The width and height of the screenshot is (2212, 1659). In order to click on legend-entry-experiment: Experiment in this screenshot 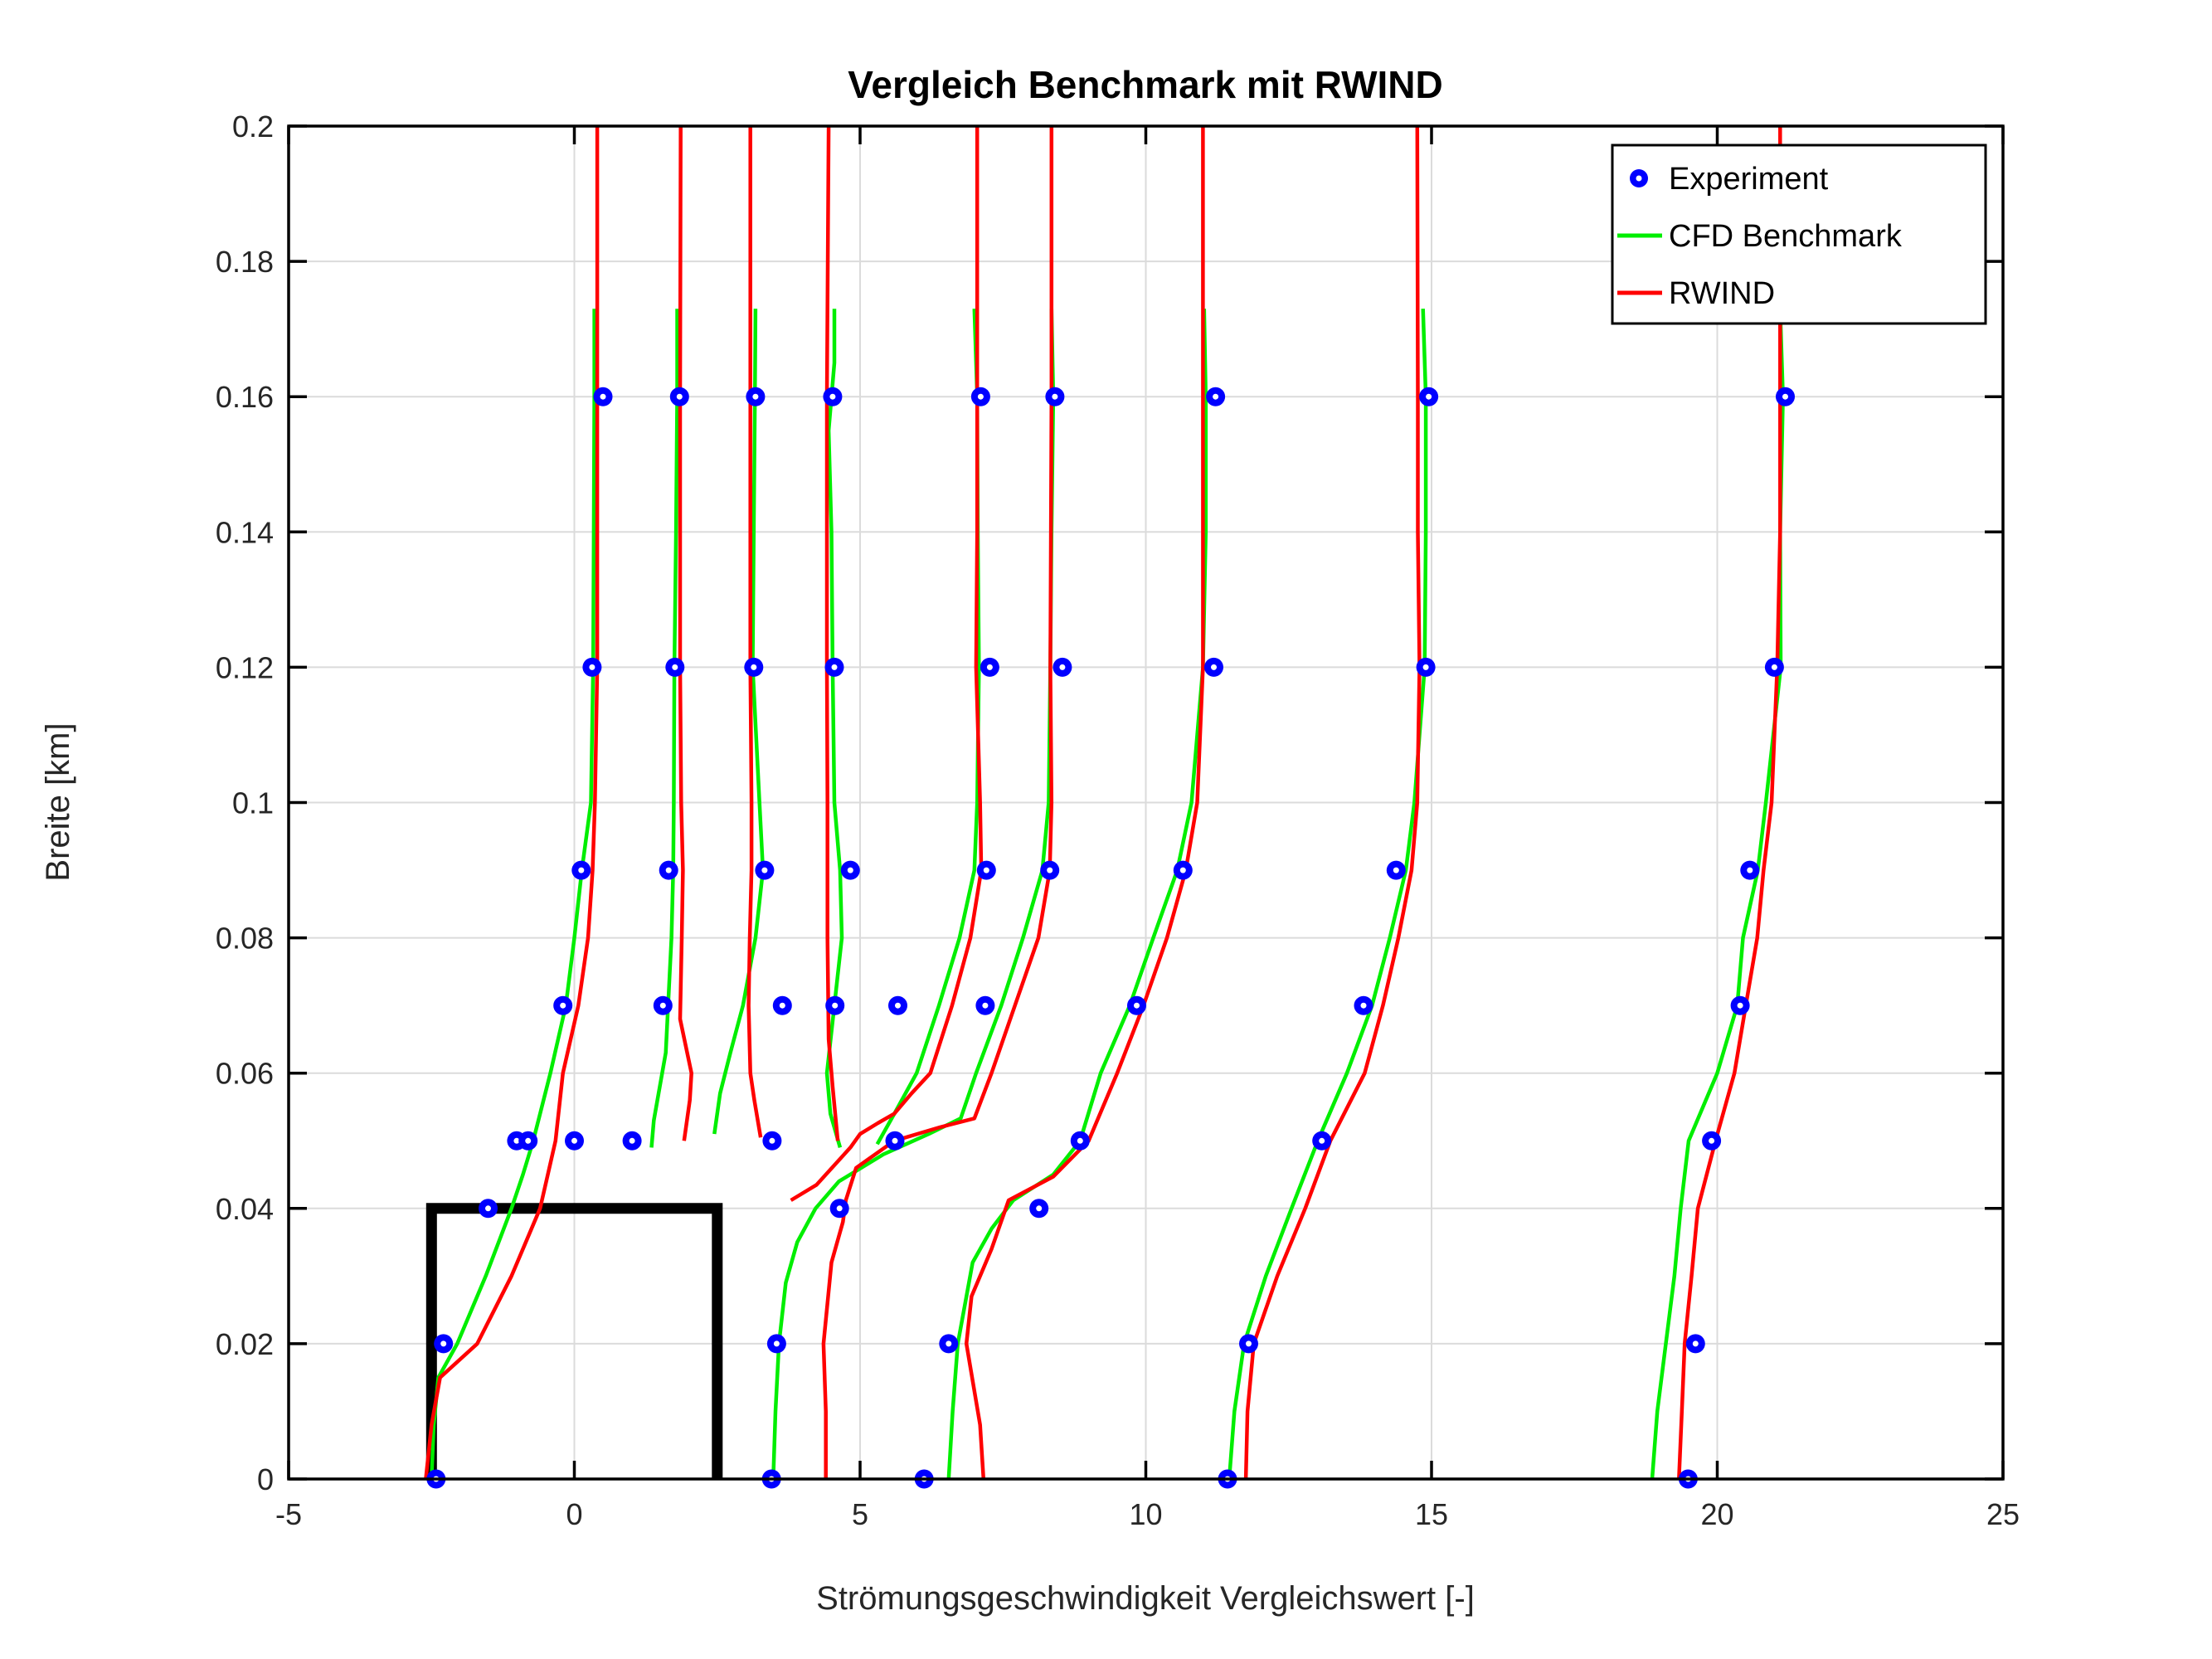, I will do `click(1729, 179)`.